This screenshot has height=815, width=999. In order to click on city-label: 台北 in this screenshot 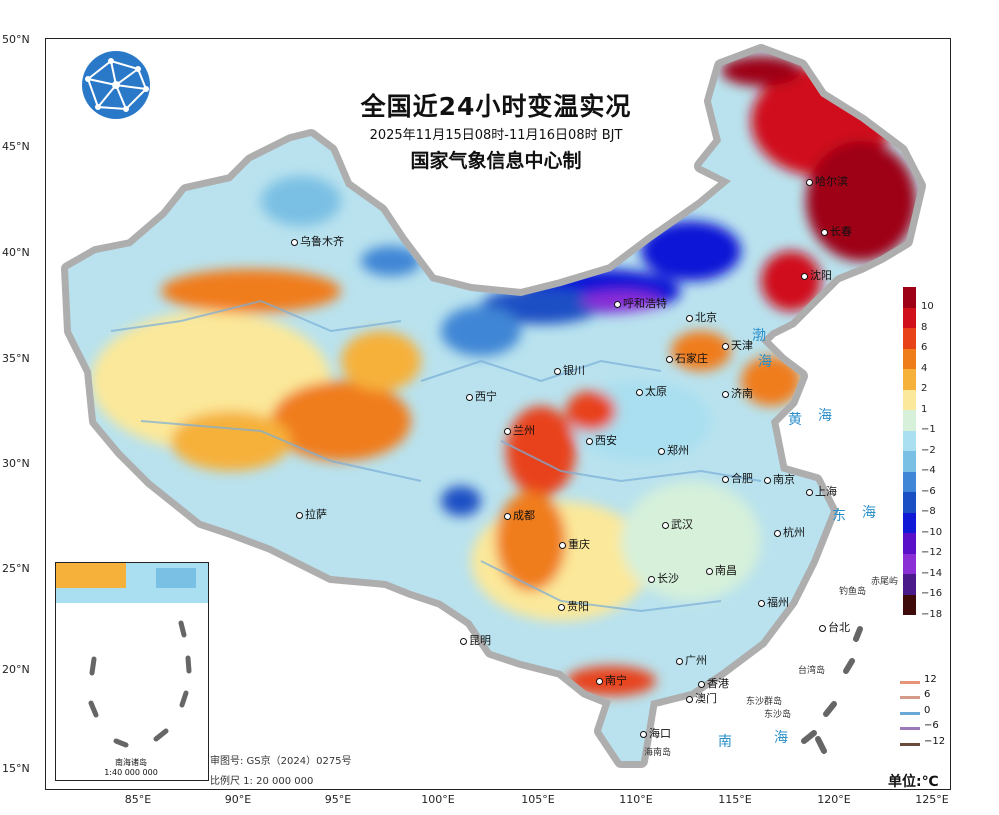, I will do `click(834, 627)`.